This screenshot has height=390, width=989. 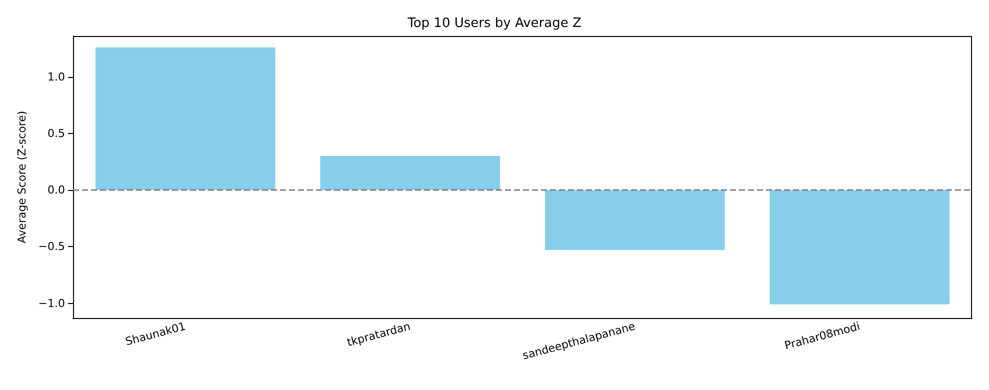 I want to click on y-tick-label: 1.0, so click(x=56, y=77).